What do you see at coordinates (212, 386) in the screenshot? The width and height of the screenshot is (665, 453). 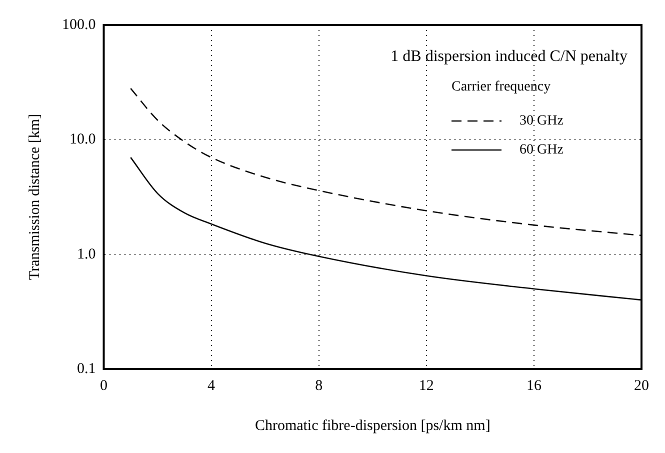 I see `x-tick-label: 4` at bounding box center [212, 386].